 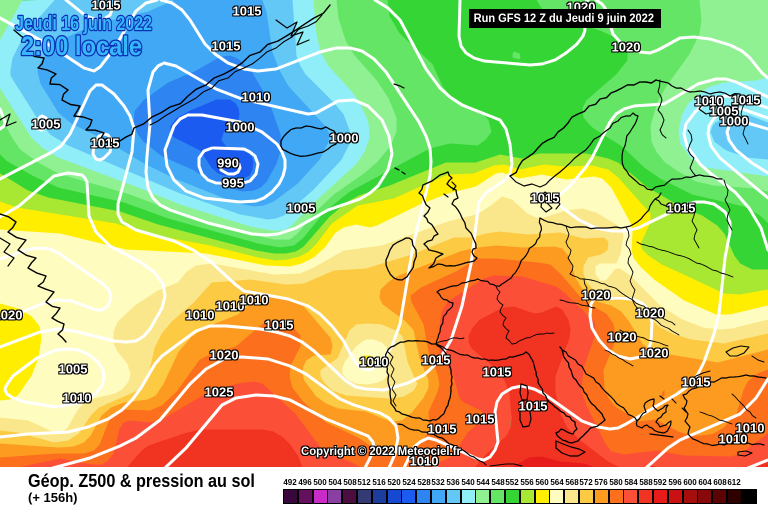 I want to click on svg-text: Jeudi 16 juin 2022, so click(x=83, y=24).